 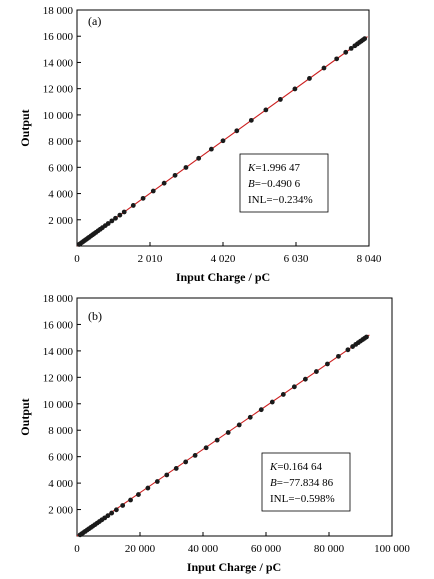 What do you see at coordinates (278, 184) in the screenshot?
I see `stats-b-value: =−0.490 6` at bounding box center [278, 184].